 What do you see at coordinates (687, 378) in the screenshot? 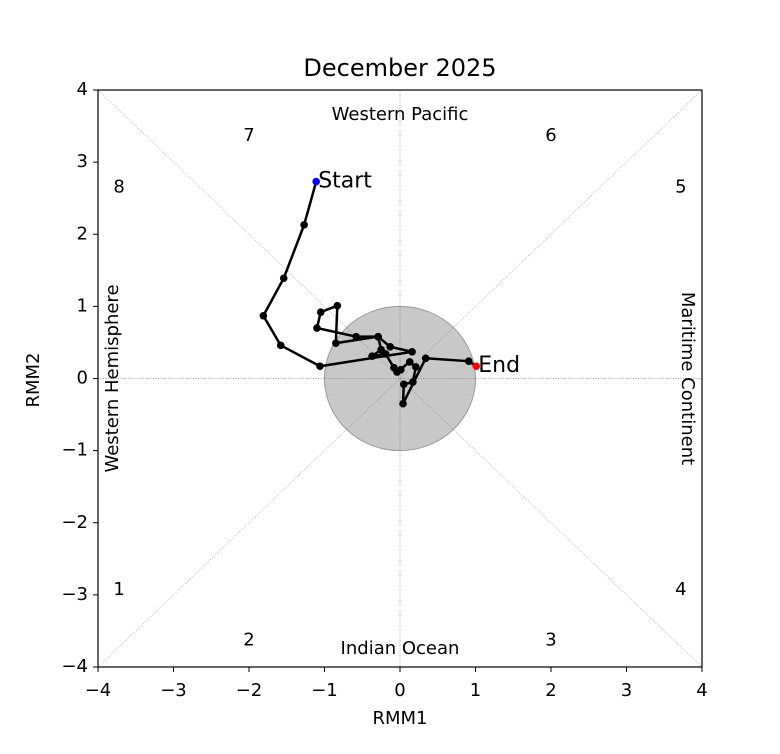
I see `region-label: Maritime Continent` at bounding box center [687, 378].